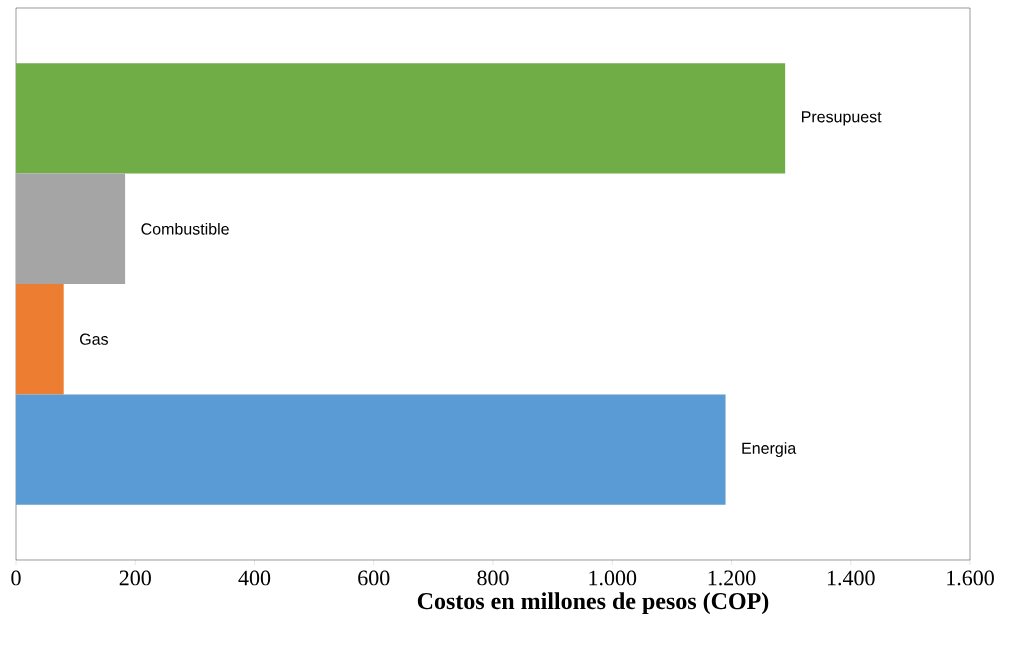 This screenshot has height=652, width=1018. Describe the element at coordinates (851, 578) in the screenshot. I see `x-tick-label: 1.400` at that location.